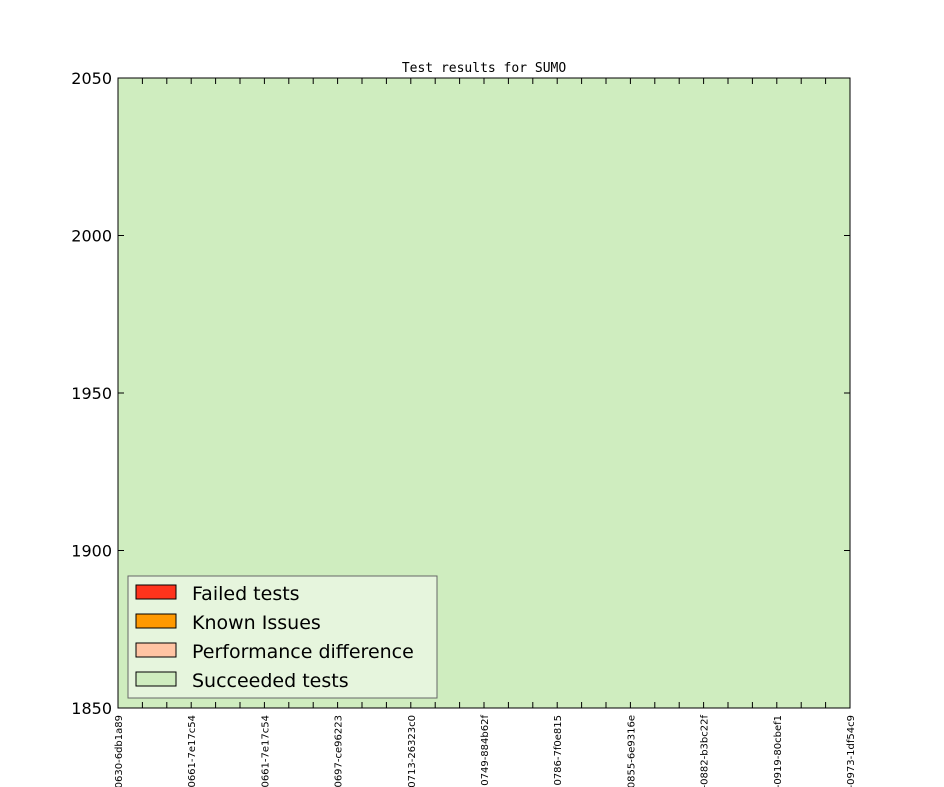  Describe the element at coordinates (156, 650) in the screenshot. I see `legend-swatch-performance-difference` at that location.